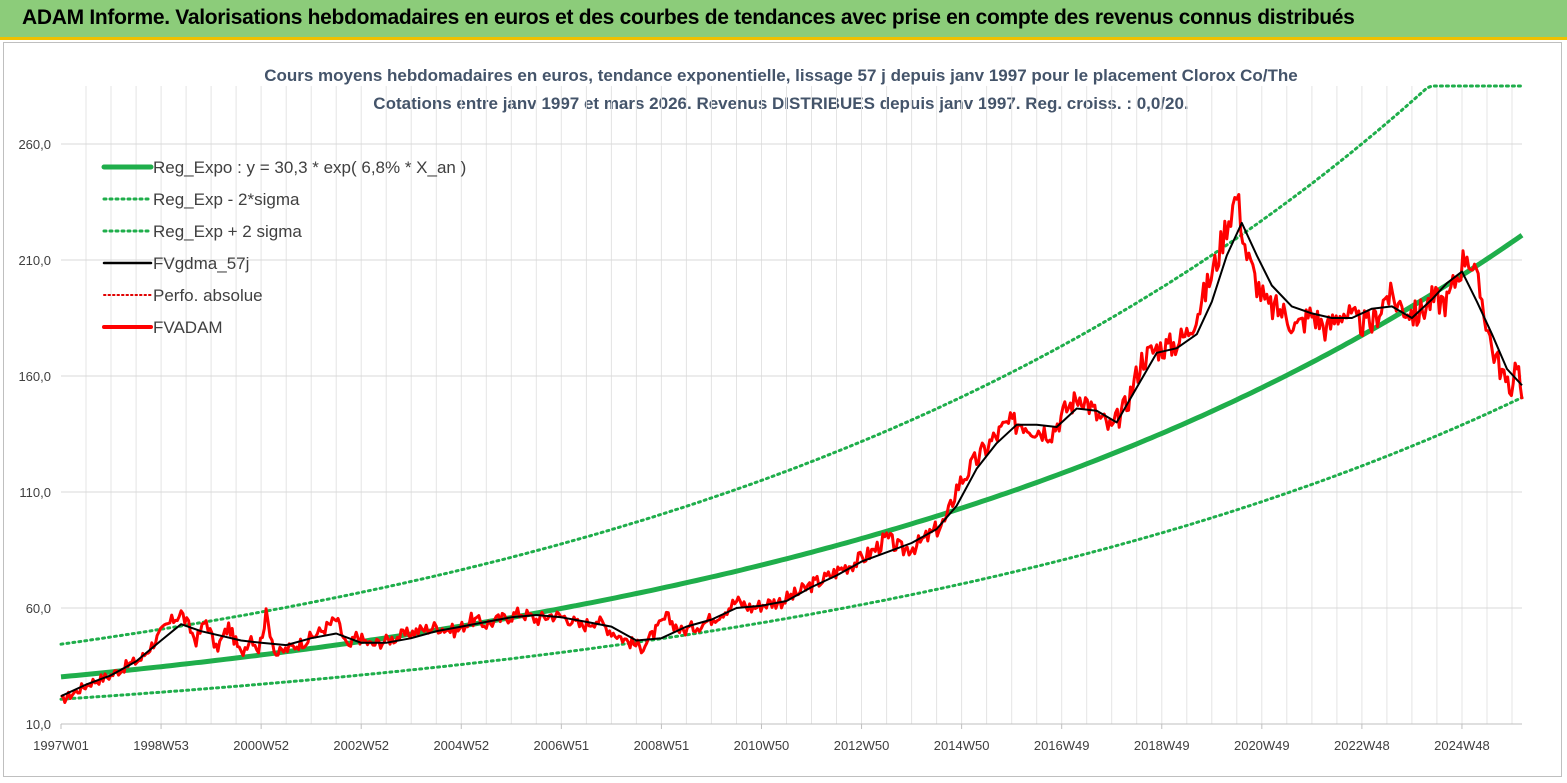 Image resolution: width=1567 pixels, height=783 pixels. What do you see at coordinates (1262, 745) in the screenshot?
I see `x-tick-label: 2020W49` at bounding box center [1262, 745].